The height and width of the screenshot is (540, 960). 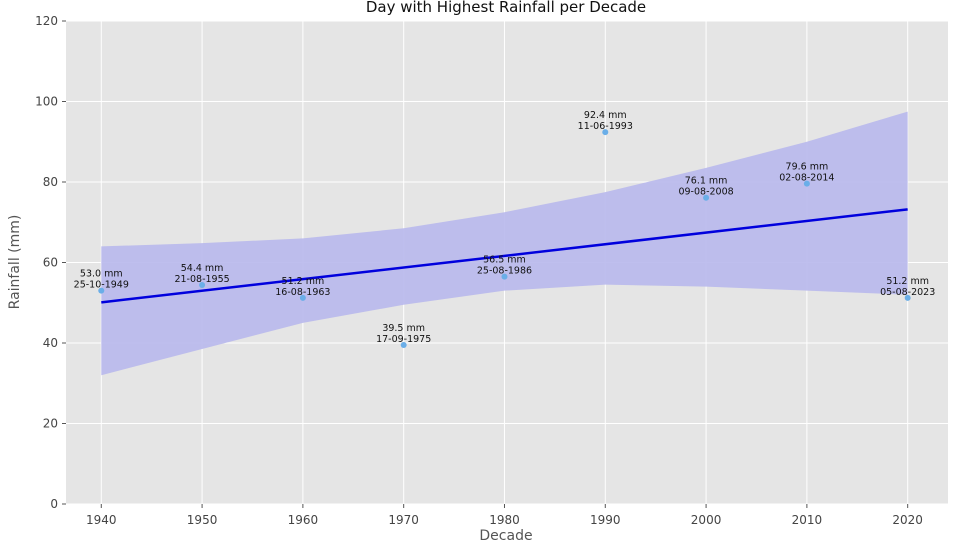 What do you see at coordinates (706, 181) in the screenshot?
I see `point-value-label: 76.1 mm` at bounding box center [706, 181].